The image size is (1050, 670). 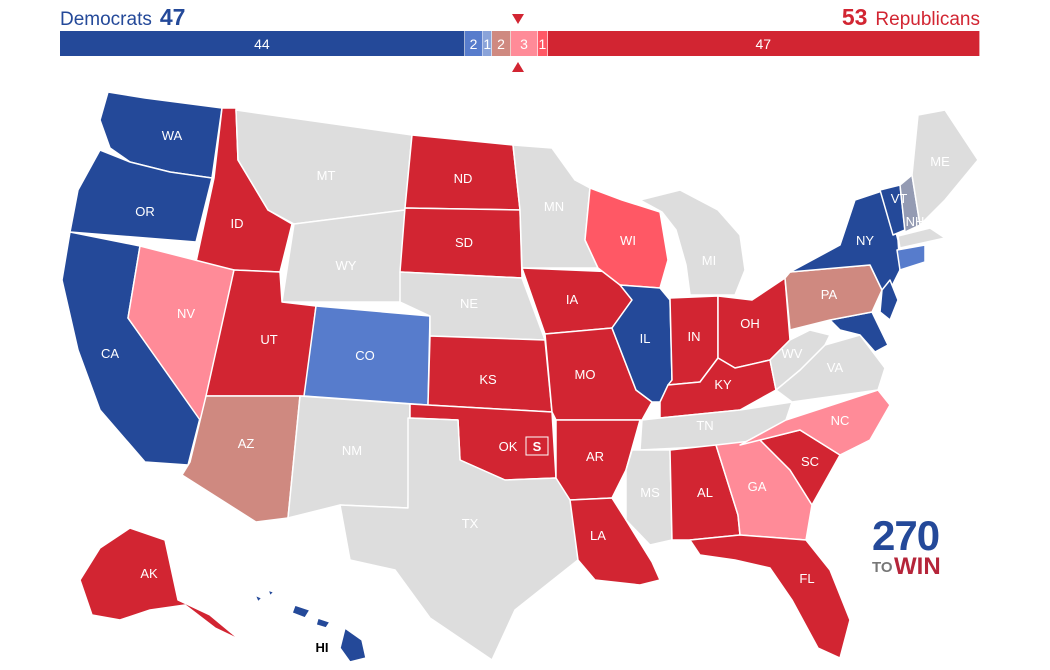 What do you see at coordinates (917, 566) in the screenshot?
I see `logo-win: WIN` at bounding box center [917, 566].